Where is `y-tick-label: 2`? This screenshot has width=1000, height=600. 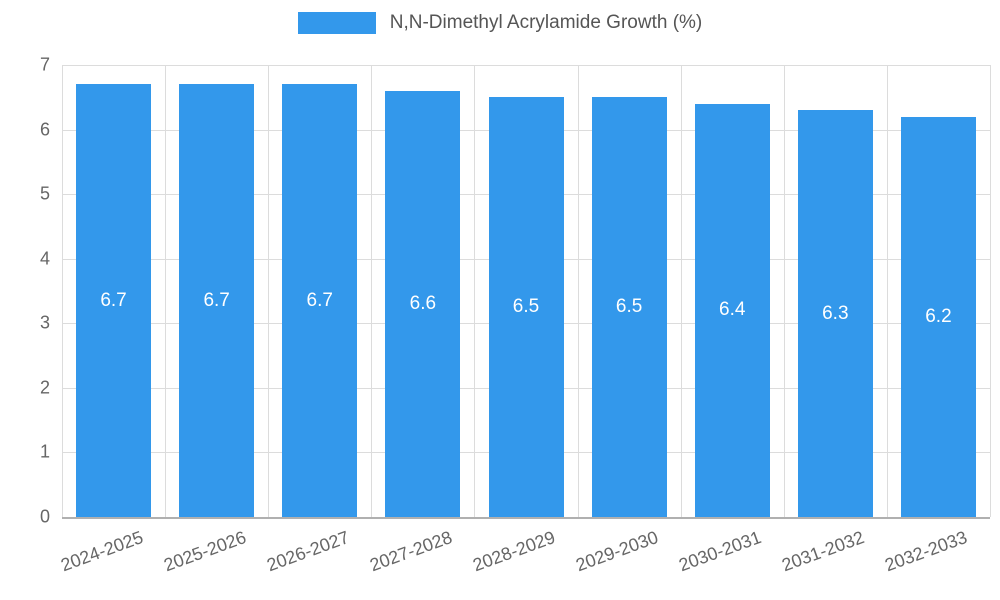 y-tick-label: 2 is located at coordinates (44, 387).